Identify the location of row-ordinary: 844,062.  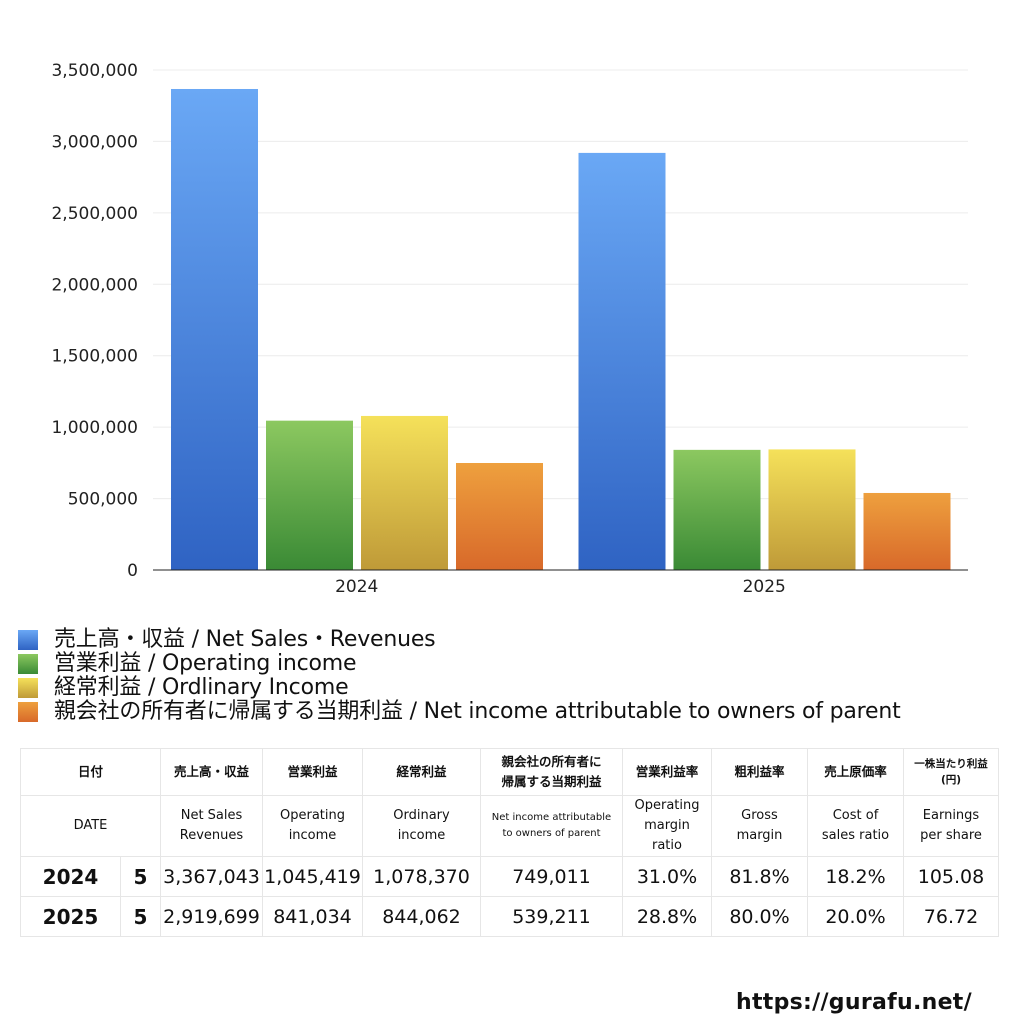
(421, 916).